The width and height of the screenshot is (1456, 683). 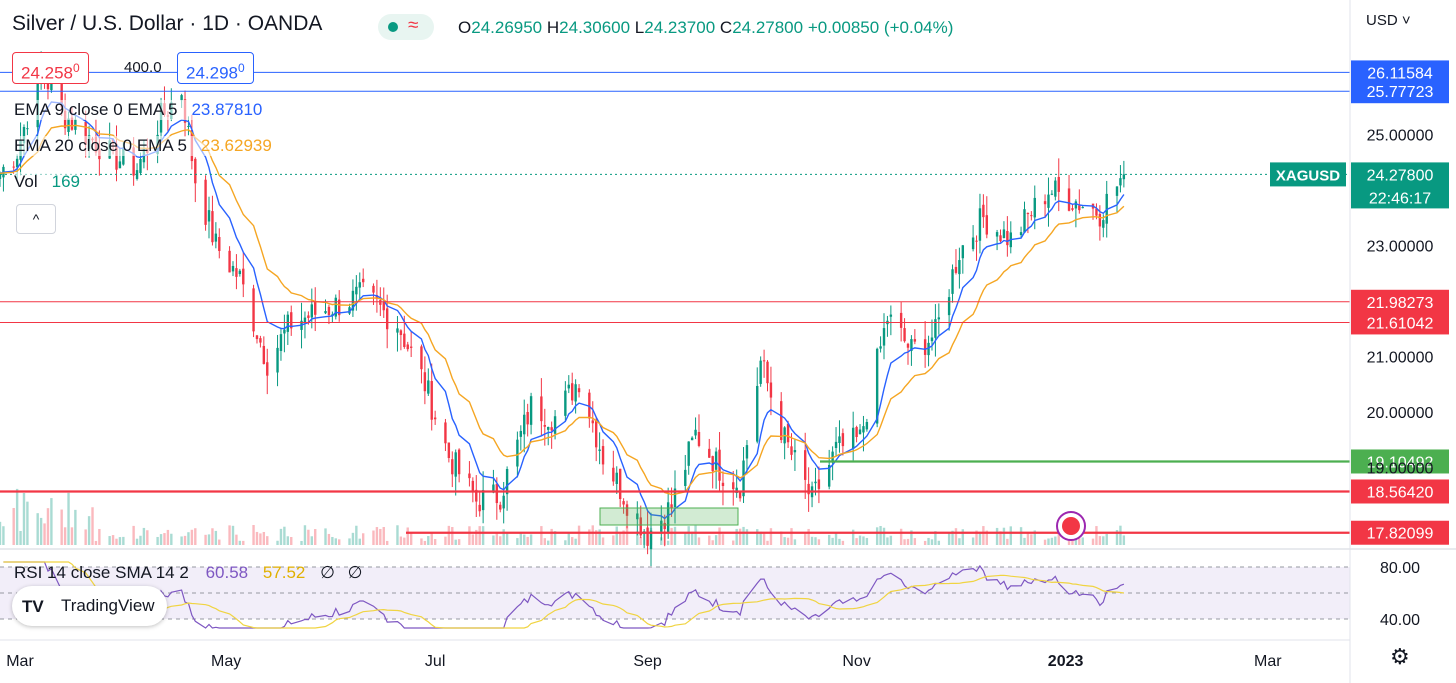 I want to click on market-status-pill: ≈, so click(x=406, y=27).